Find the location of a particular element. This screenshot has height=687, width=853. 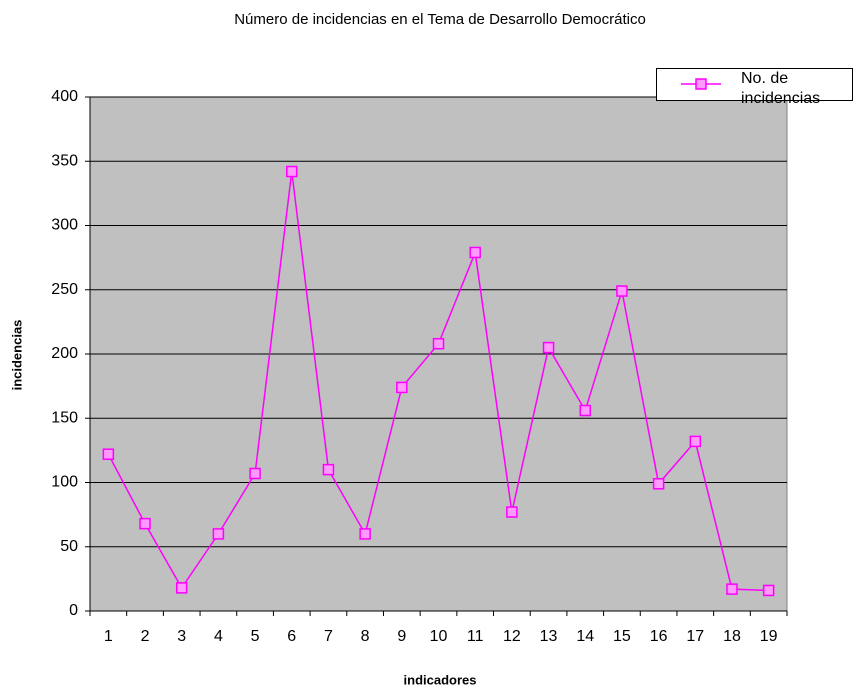

x-tick-label: 9 is located at coordinates (401, 636).